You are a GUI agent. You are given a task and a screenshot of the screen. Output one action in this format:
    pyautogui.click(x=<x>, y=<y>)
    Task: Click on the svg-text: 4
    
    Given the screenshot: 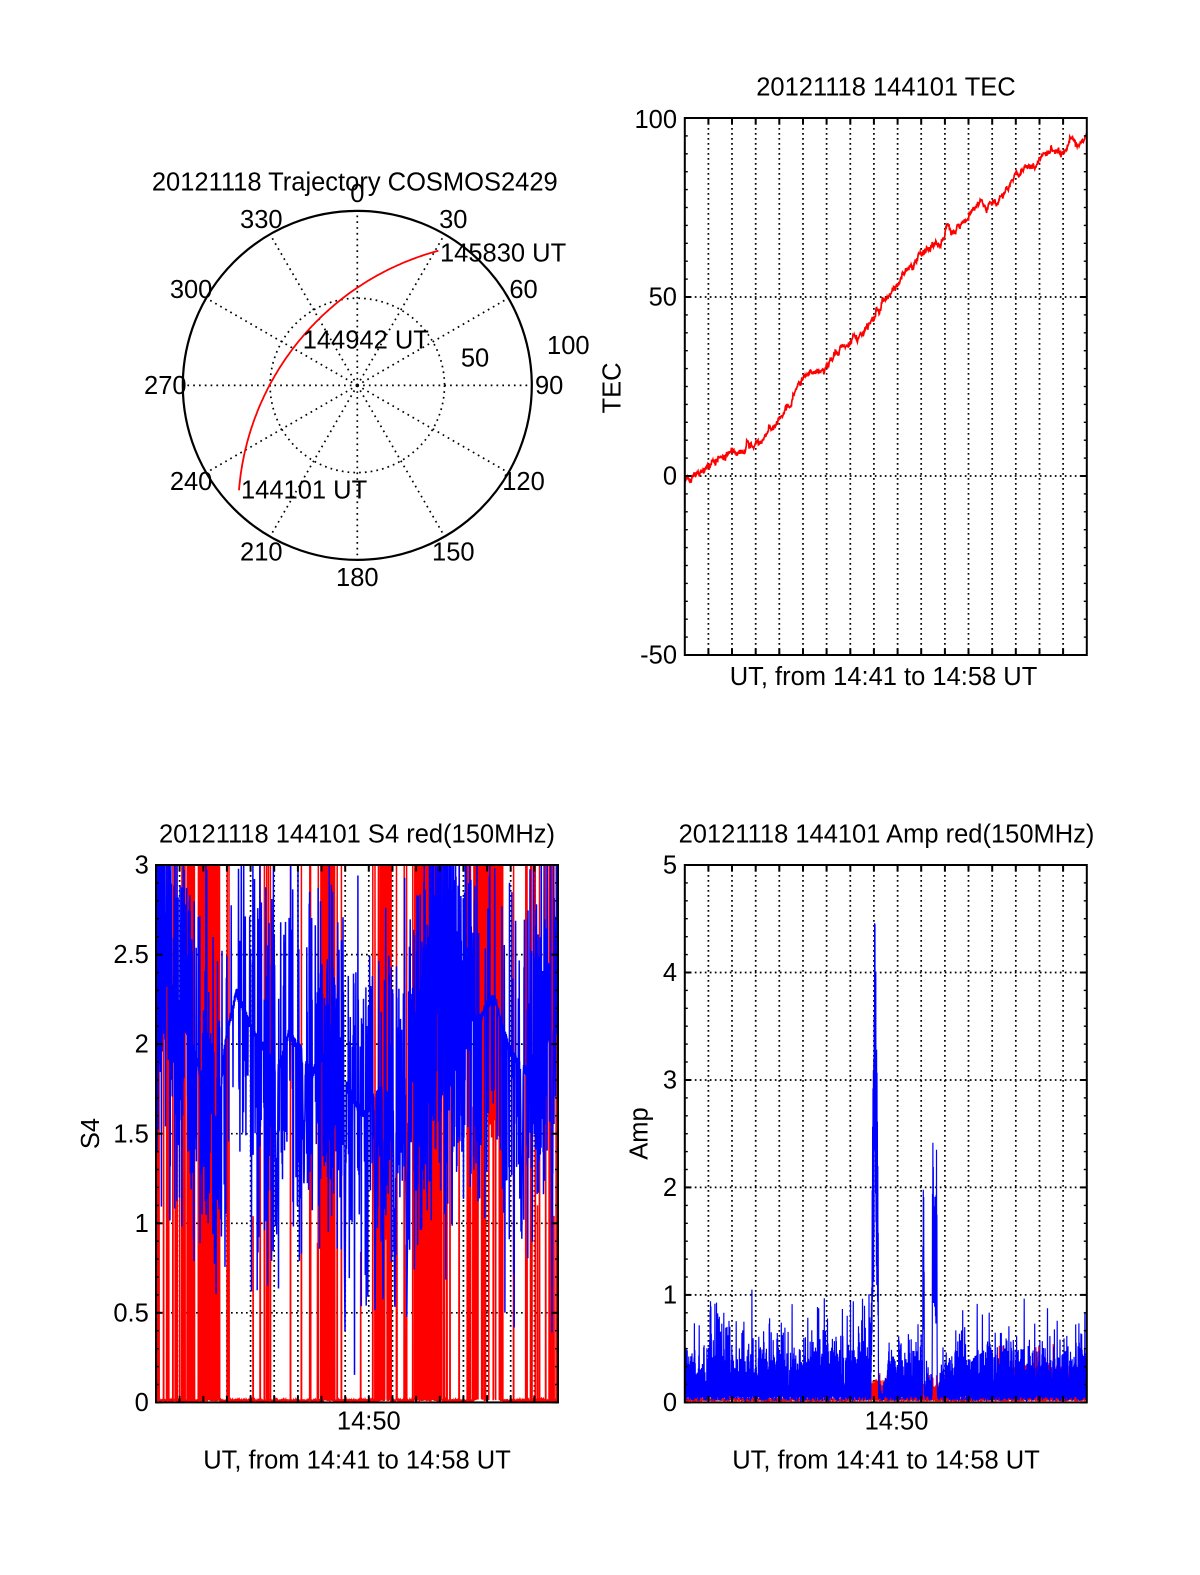 What is the action you would take?
    pyautogui.click(x=670, y=973)
    